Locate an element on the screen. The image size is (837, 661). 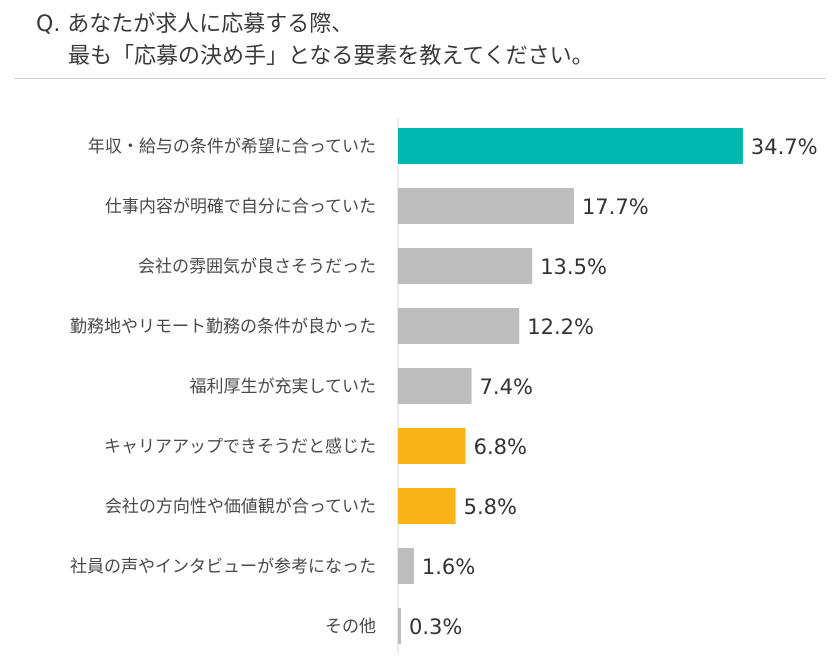
value-label: 1.6% is located at coordinates (448, 567).